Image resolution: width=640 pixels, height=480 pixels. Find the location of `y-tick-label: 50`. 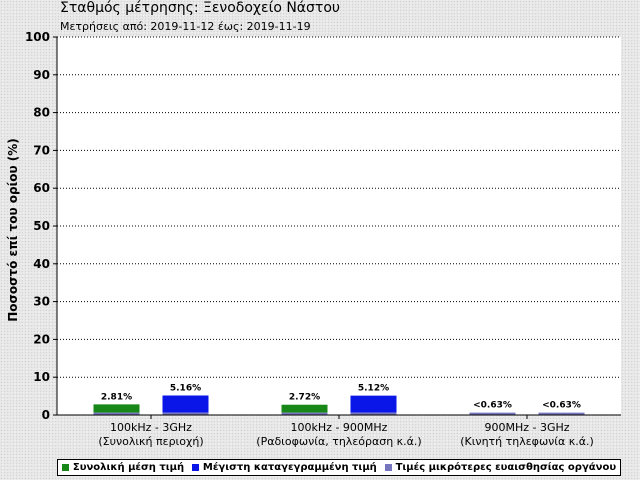

y-tick-label: 50 is located at coordinates (41, 226).